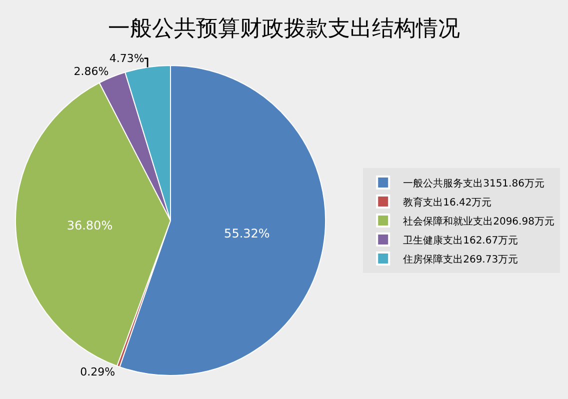 Image resolution: width=568 pixels, height=399 pixels. Describe the element at coordinates (91, 71) in the screenshot. I see `data-label: 2.86%` at that location.